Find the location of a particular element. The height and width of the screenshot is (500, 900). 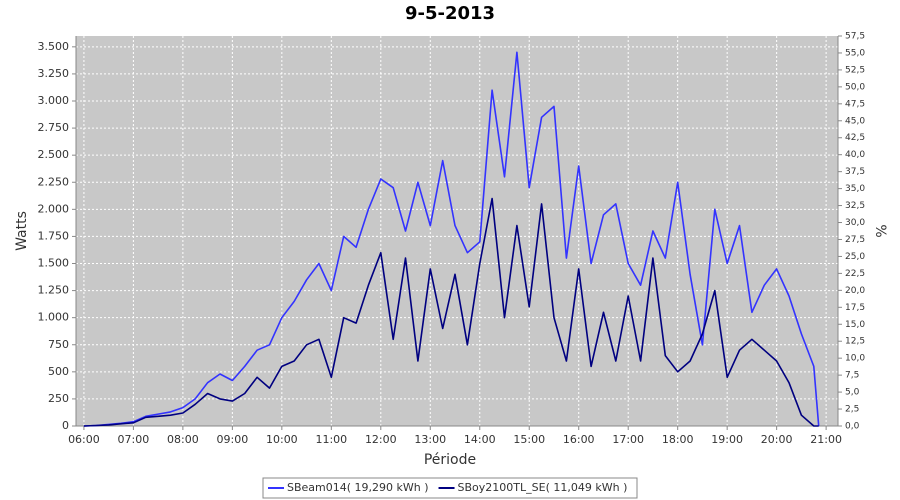

y2-tick-label: 25,0 is located at coordinates (855, 257).